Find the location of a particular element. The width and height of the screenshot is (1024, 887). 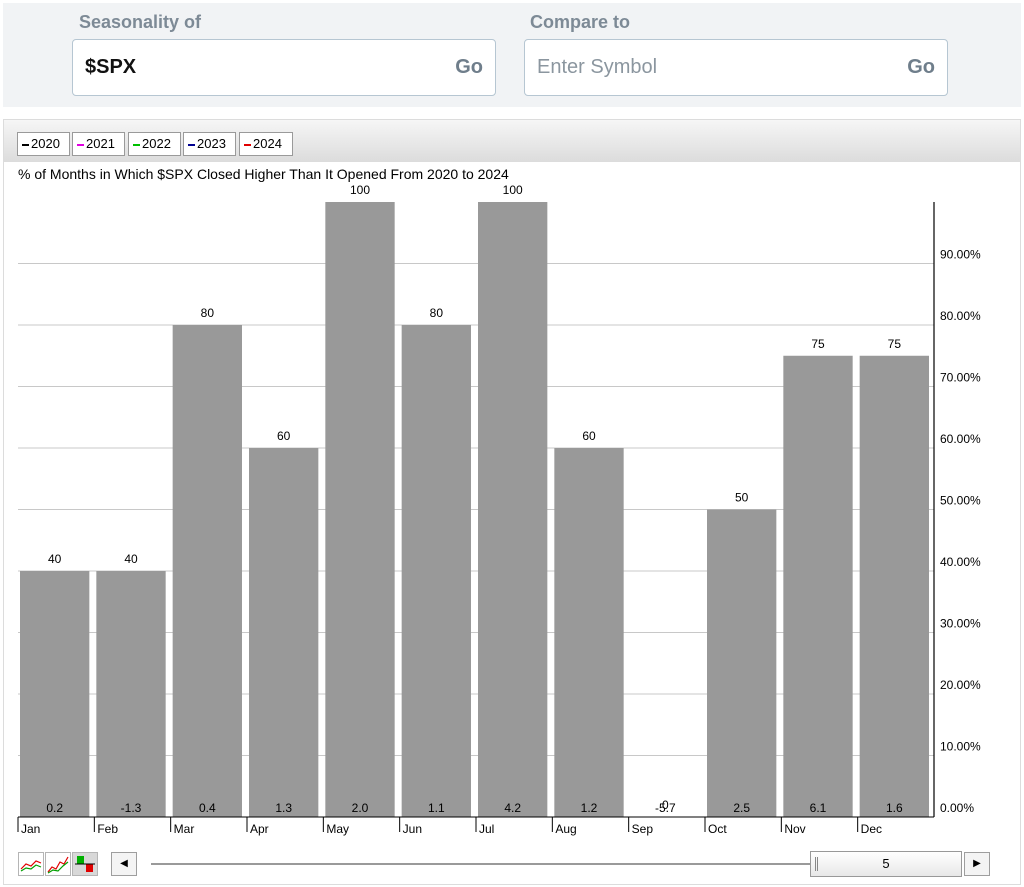

bar-mar is located at coordinates (207, 571).